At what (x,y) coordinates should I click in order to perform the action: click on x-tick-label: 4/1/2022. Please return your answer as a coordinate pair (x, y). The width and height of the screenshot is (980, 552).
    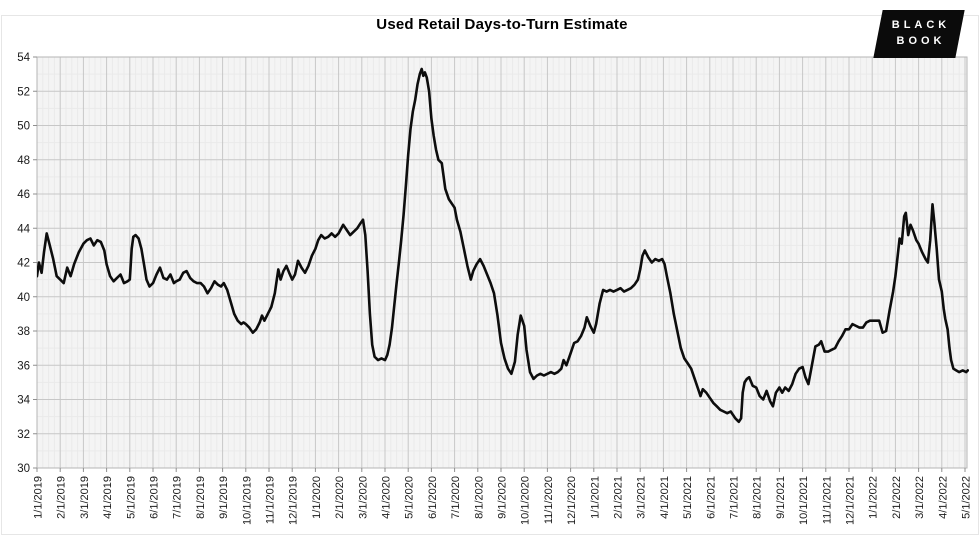
    Looking at the image, I should click on (943, 497).